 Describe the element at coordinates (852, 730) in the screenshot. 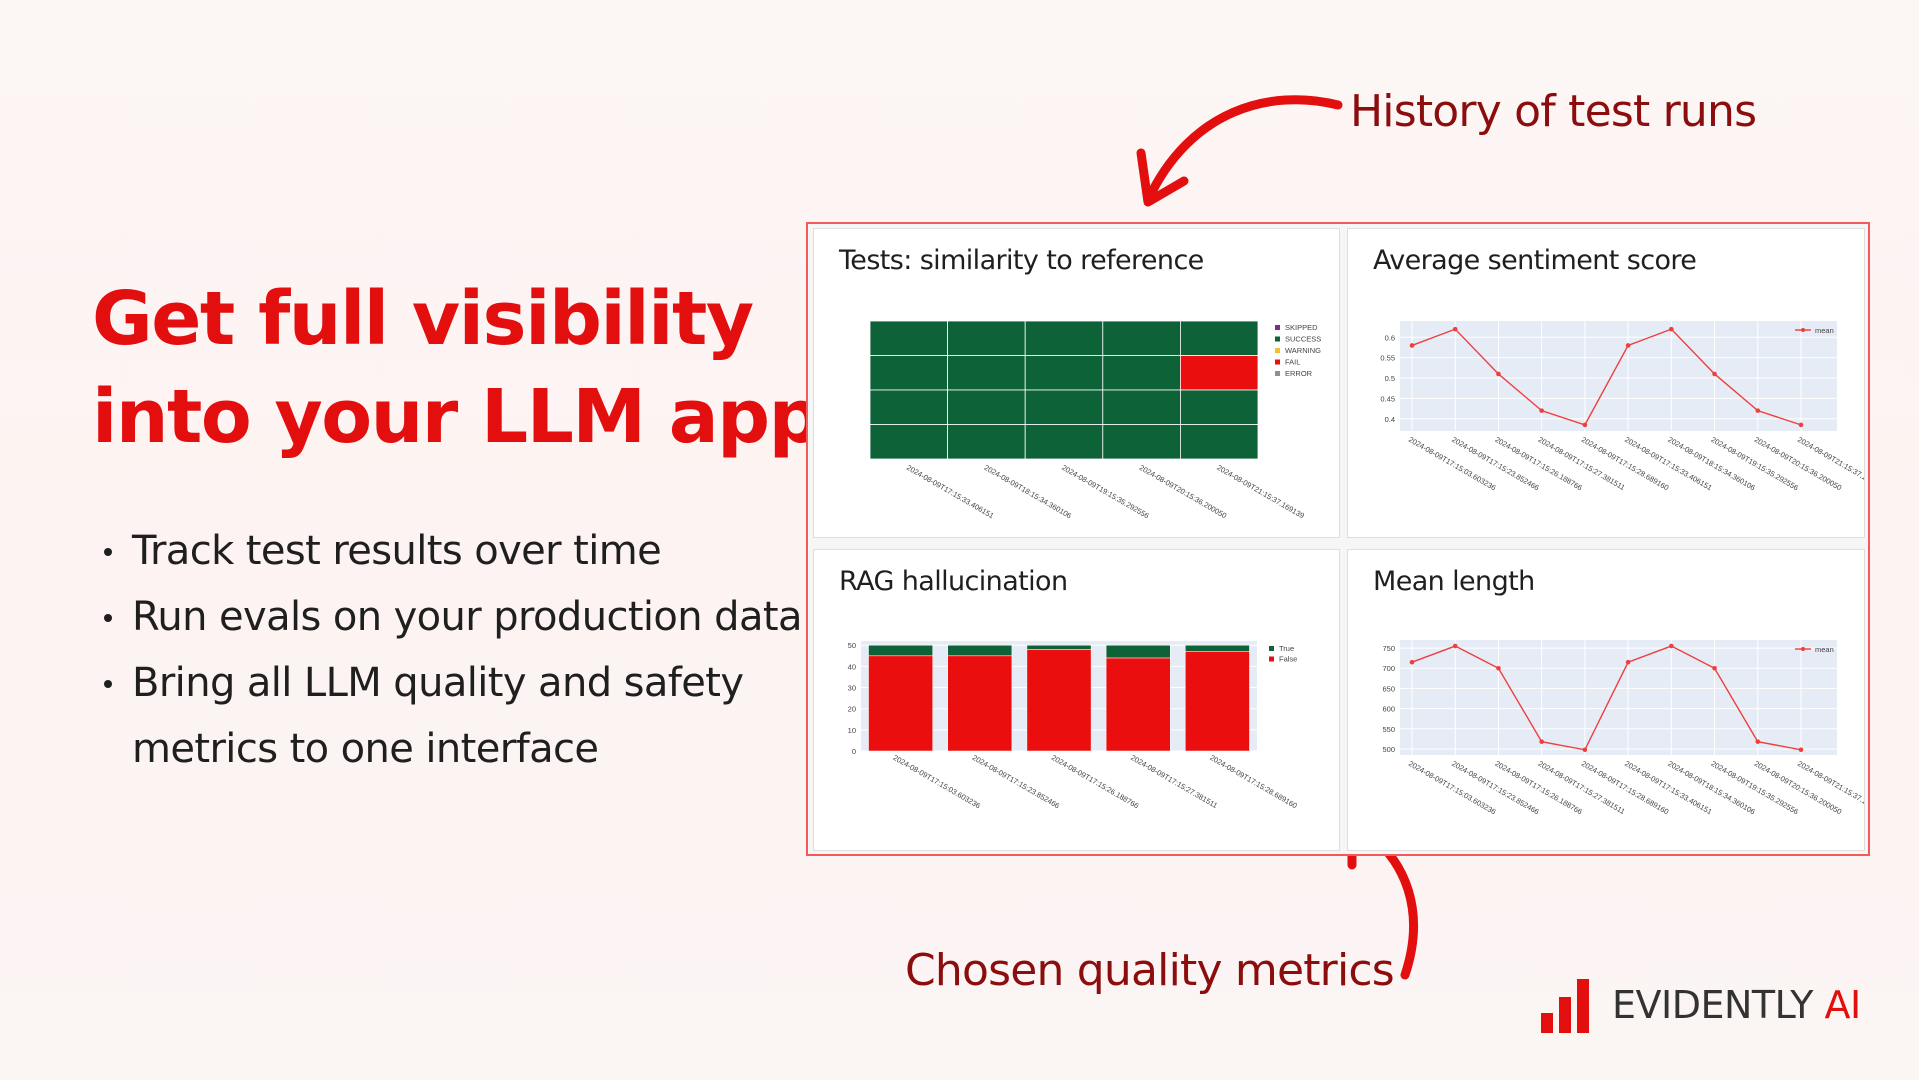

I see `y-tick-label: 10` at that location.